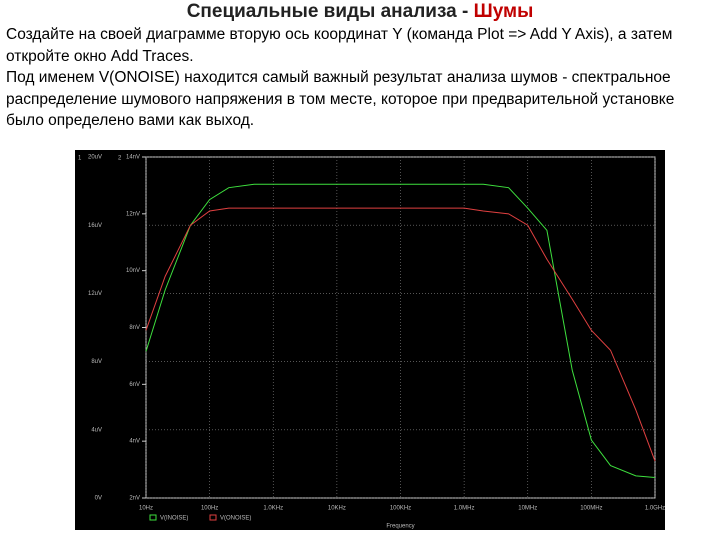  I want to click on legend-label: V(INOISE), so click(174, 519).